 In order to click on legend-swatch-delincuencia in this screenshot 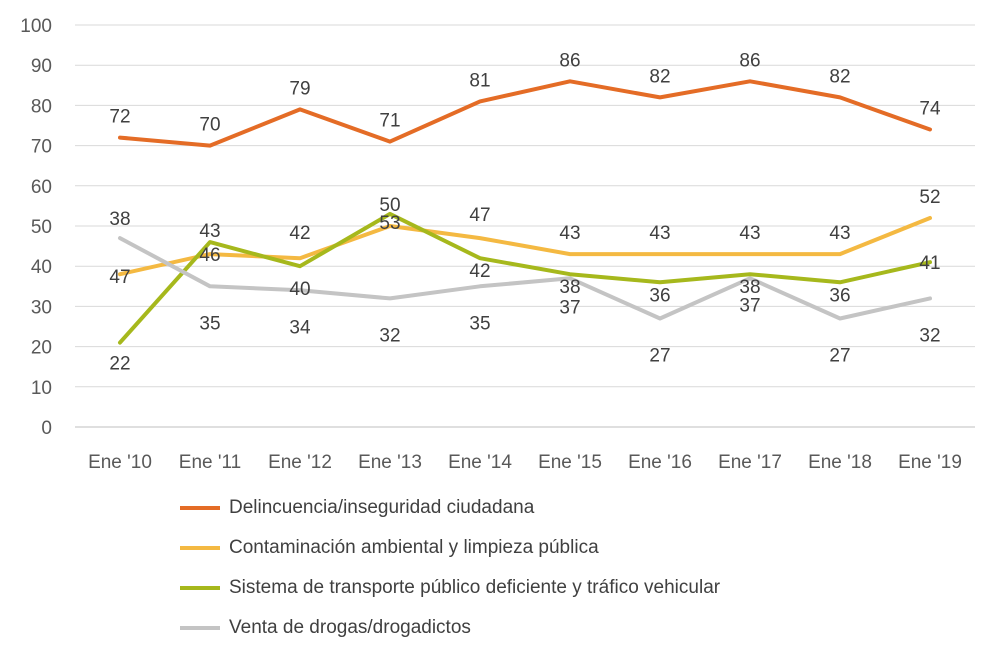, I will do `click(200, 508)`.